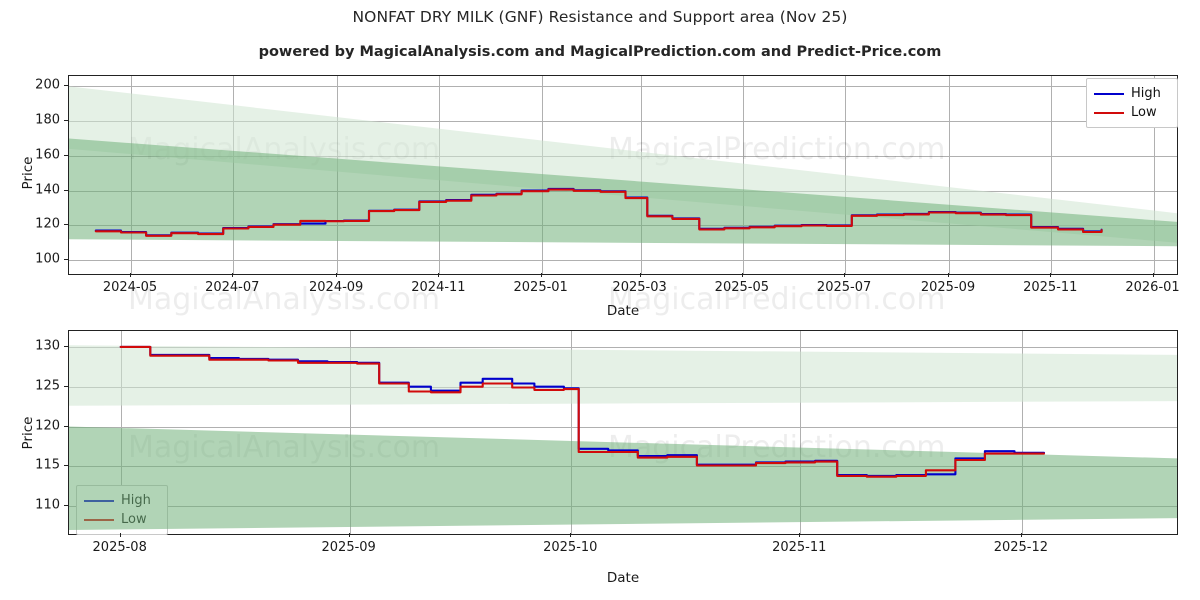 The height and width of the screenshot is (600, 1200). Describe the element at coordinates (623, 578) in the screenshot. I see `lower-x-axis-label: Date` at that location.